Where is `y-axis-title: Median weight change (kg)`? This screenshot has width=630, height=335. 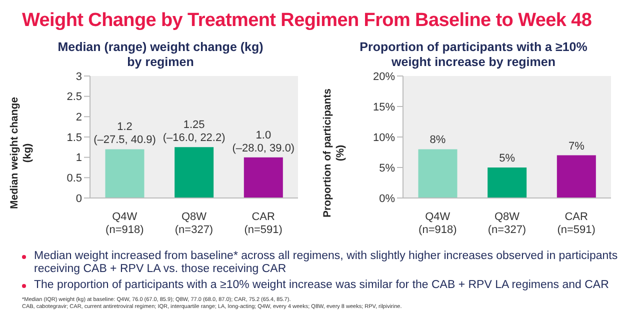
y-axis-title: Median weight change (kg) is located at coordinates (21, 153).